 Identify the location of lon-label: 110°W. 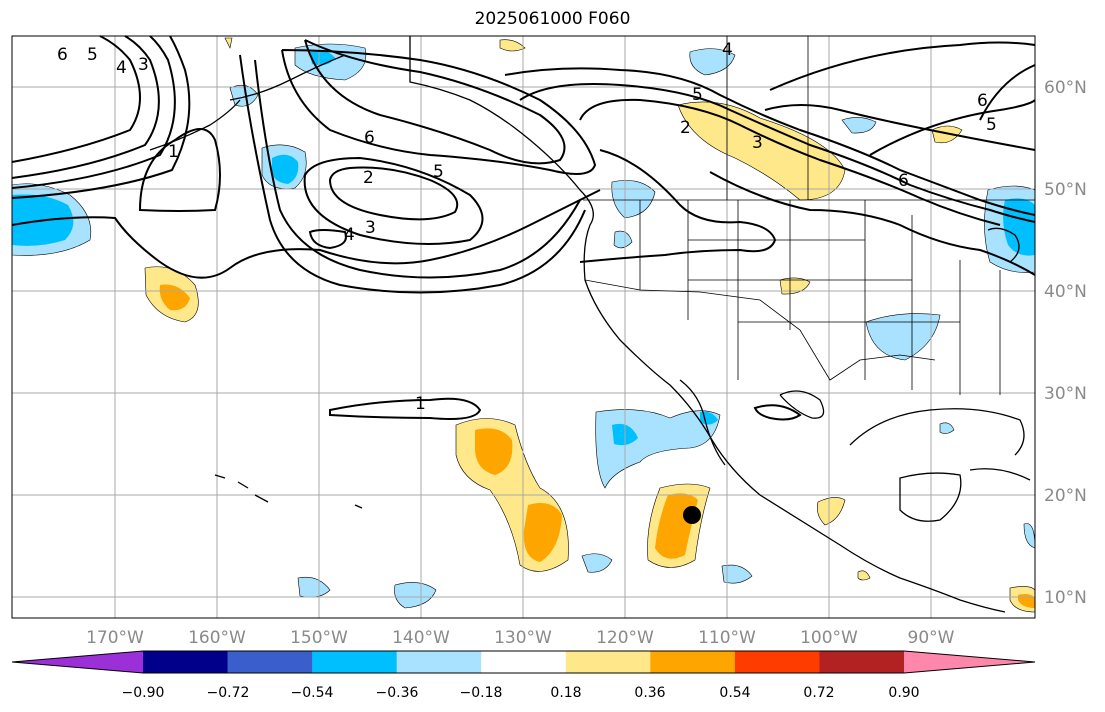
(727, 638).